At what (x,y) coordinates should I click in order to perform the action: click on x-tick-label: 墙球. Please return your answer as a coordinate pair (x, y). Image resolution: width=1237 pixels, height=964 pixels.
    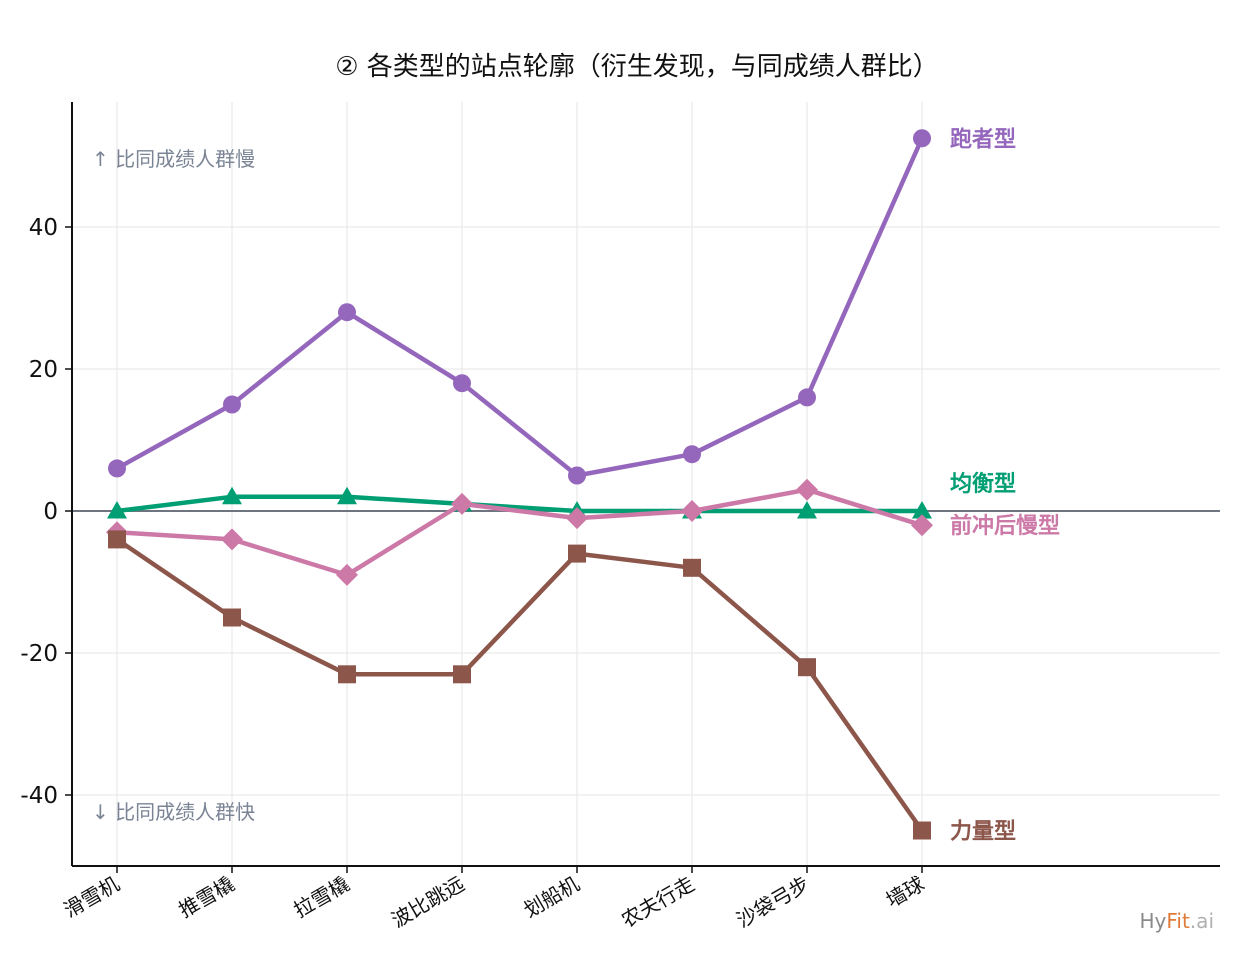
    Looking at the image, I should click on (905, 892).